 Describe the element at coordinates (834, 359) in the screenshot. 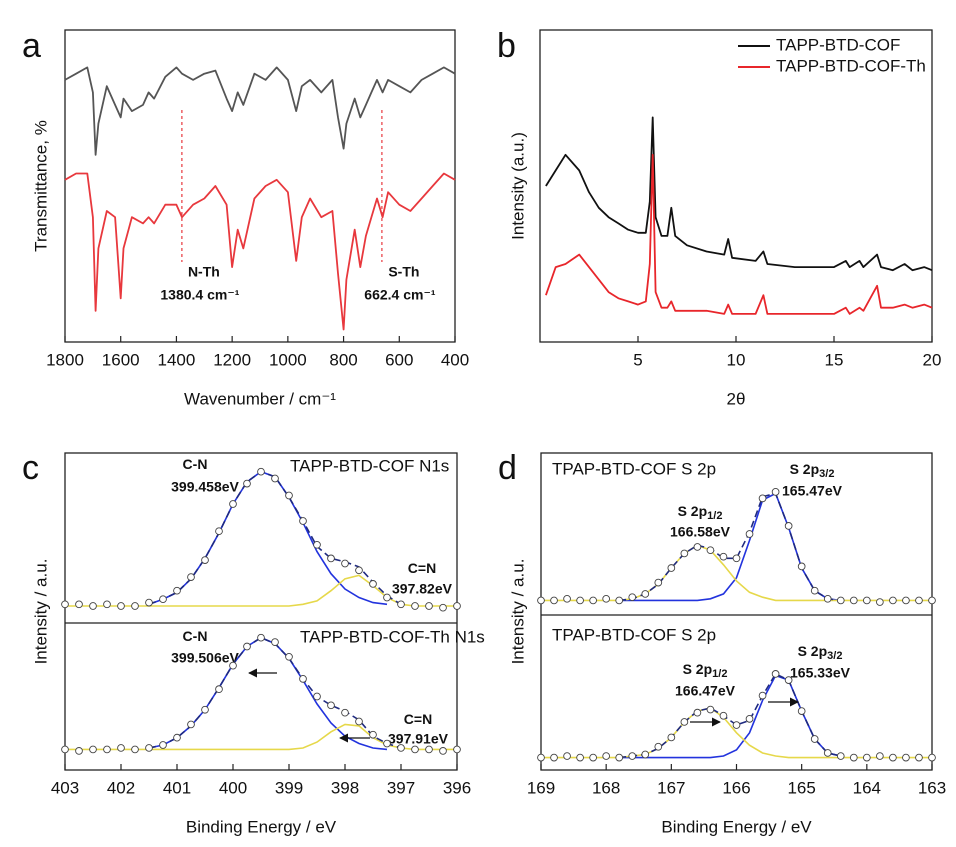

I see `x-tick-label: 15` at that location.